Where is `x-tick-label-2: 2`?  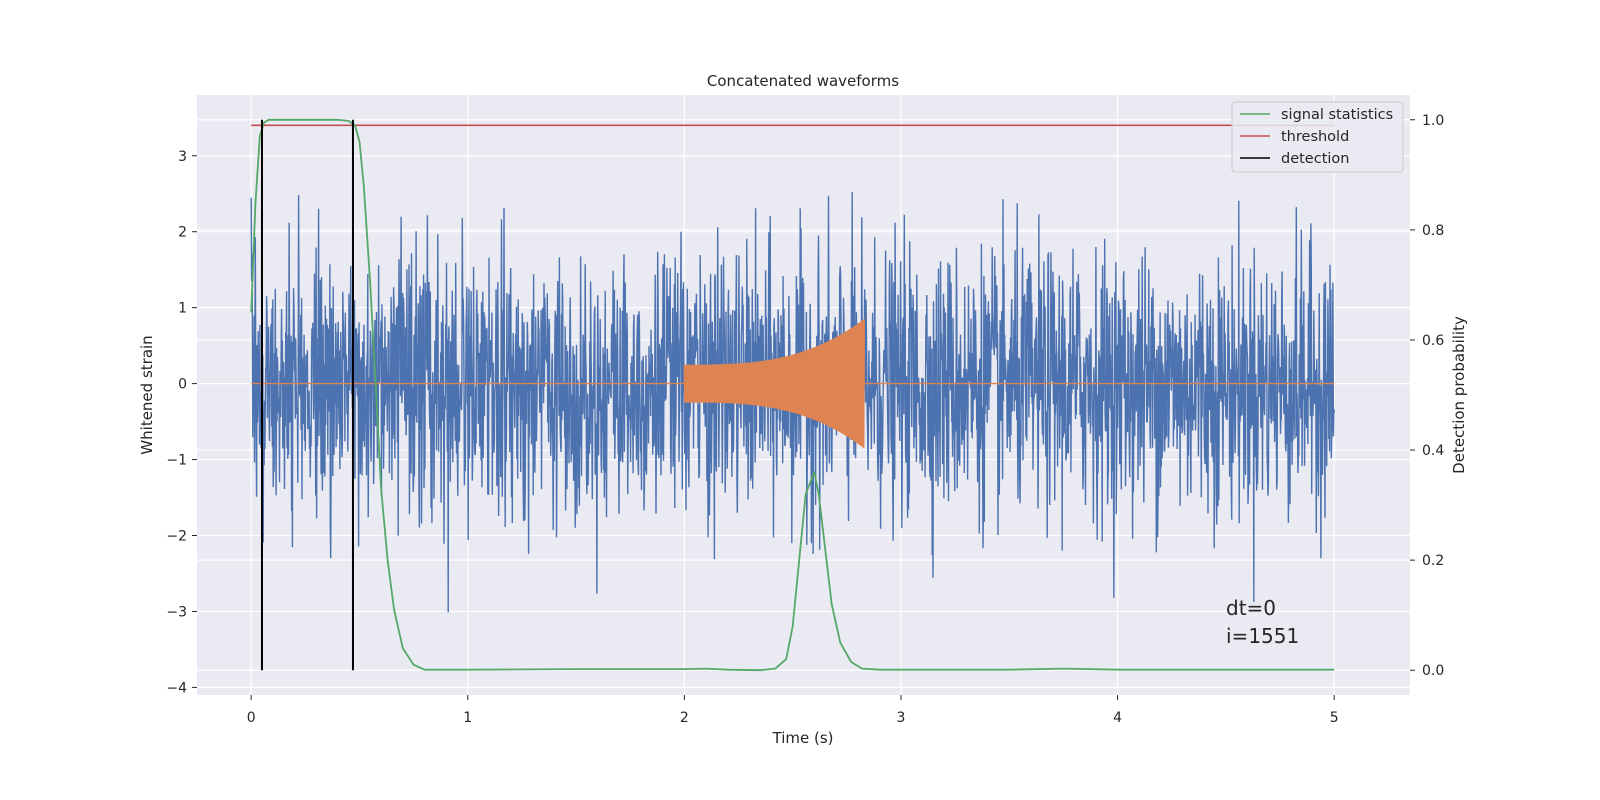 x-tick-label-2: 2 is located at coordinates (684, 718).